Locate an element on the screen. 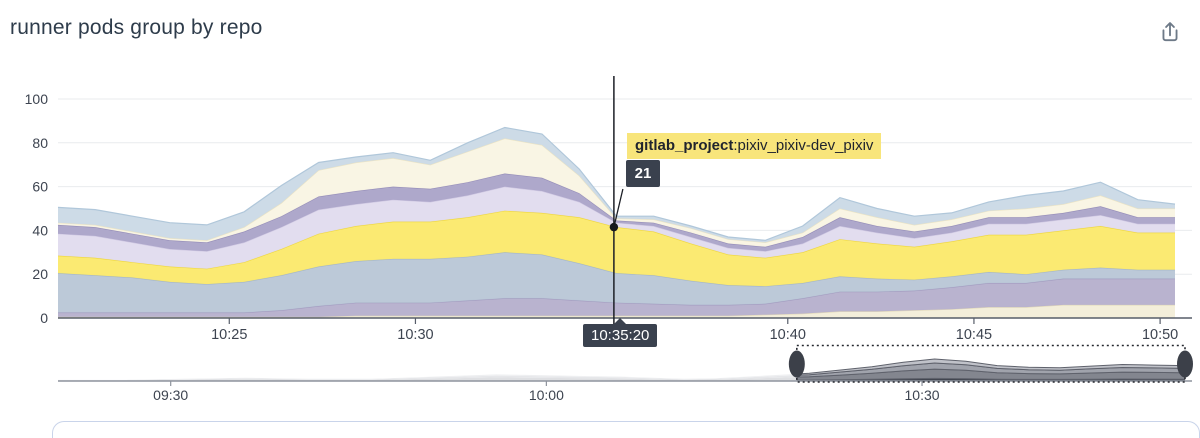 The image size is (1200, 438). x-axis-tick-label: 10:50 is located at coordinates (1160, 335).